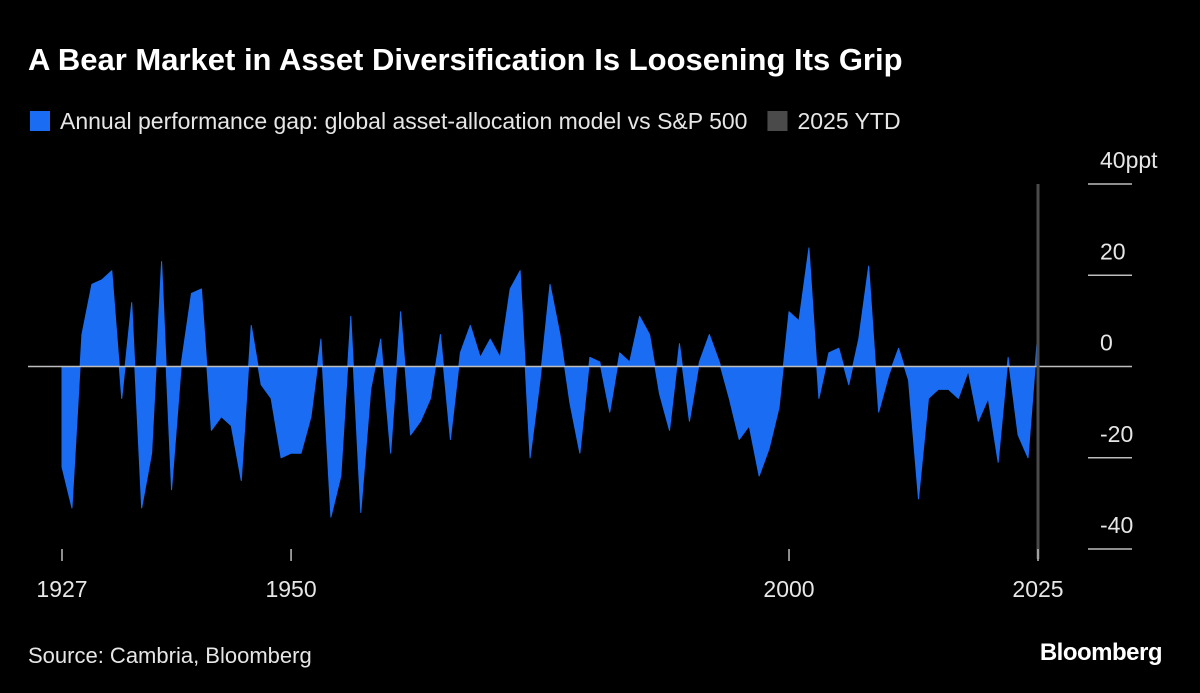  I want to click on legend-label: 2025 YTD, so click(848, 121).